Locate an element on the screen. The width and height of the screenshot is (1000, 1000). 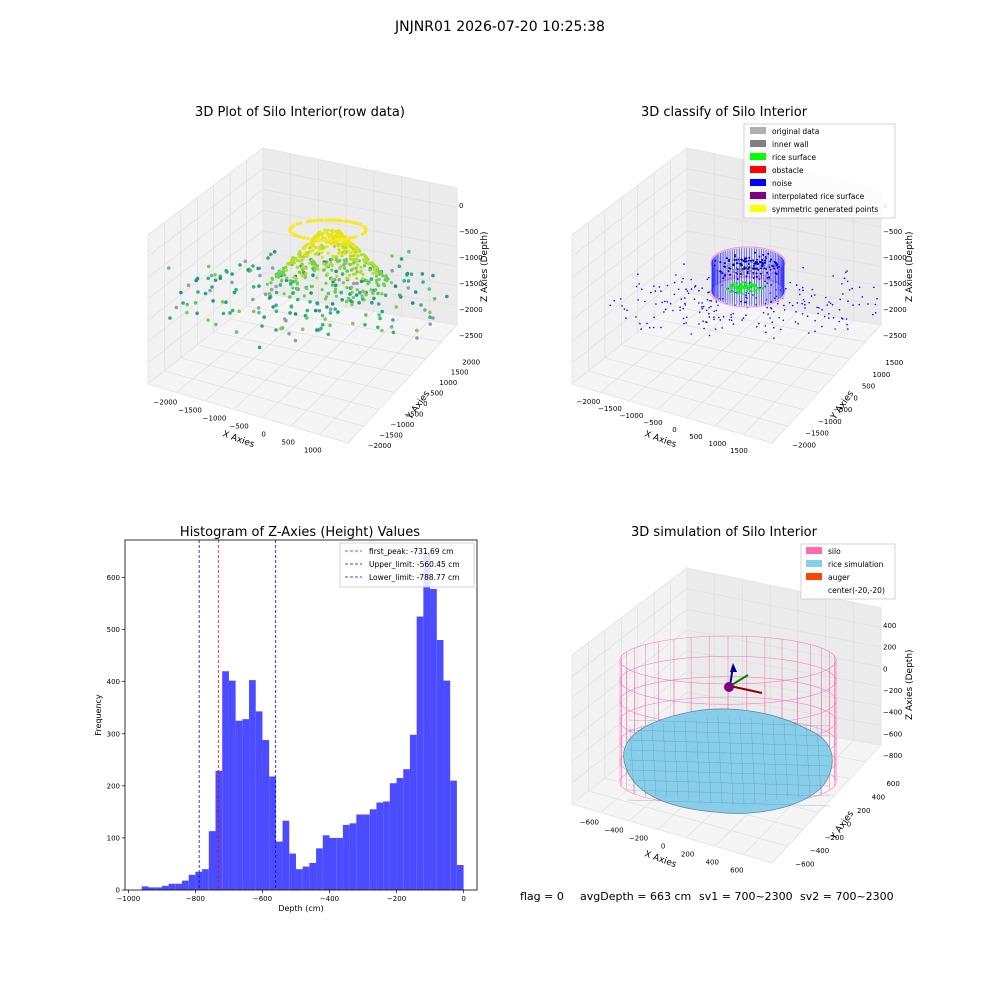
x-tick-label: 500 is located at coordinates (288, 442).